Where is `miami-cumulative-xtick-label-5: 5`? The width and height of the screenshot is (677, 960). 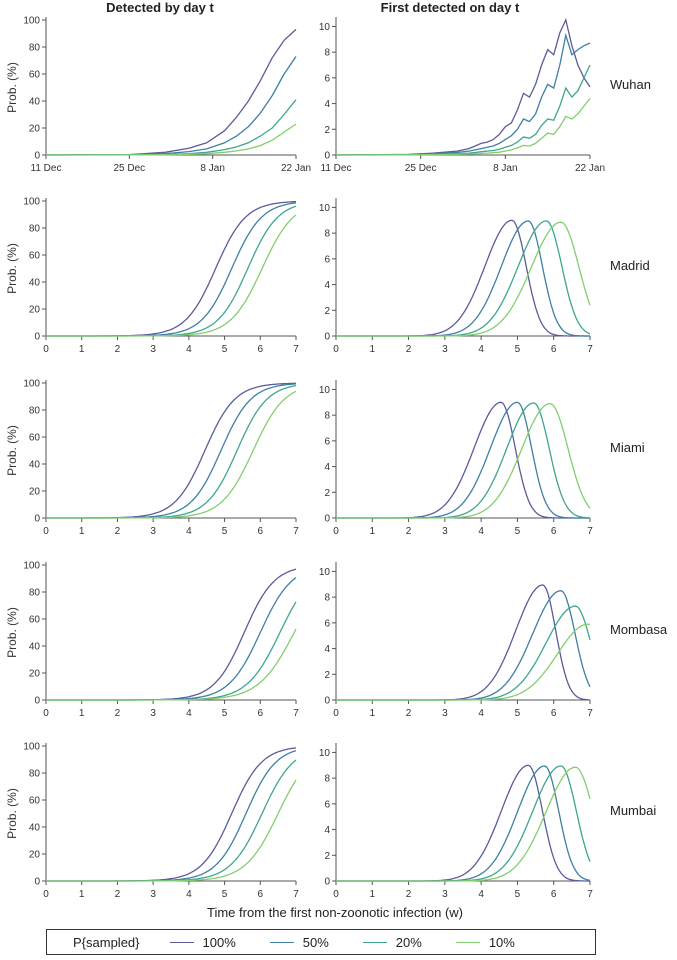
miami-cumulative-xtick-label-5: 5 is located at coordinates (225, 531).